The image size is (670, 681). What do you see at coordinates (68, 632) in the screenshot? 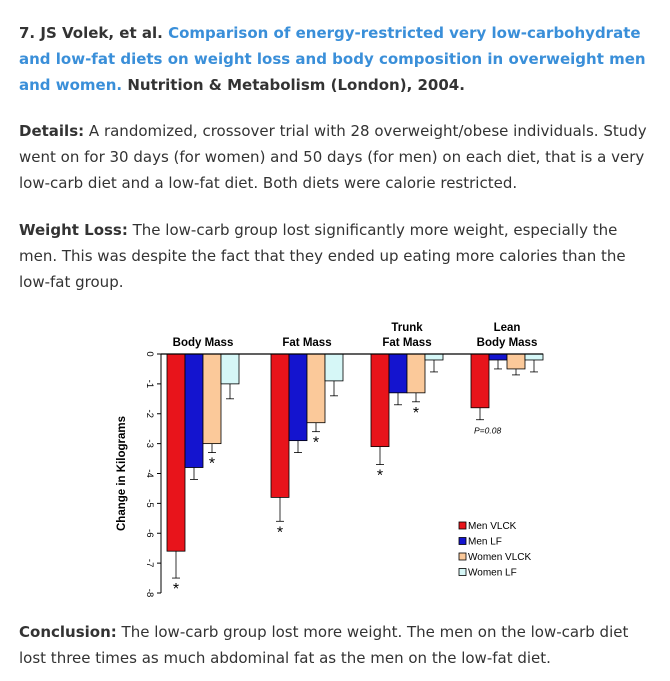
I see `conclusion-label: Conclusion:` at bounding box center [68, 632].